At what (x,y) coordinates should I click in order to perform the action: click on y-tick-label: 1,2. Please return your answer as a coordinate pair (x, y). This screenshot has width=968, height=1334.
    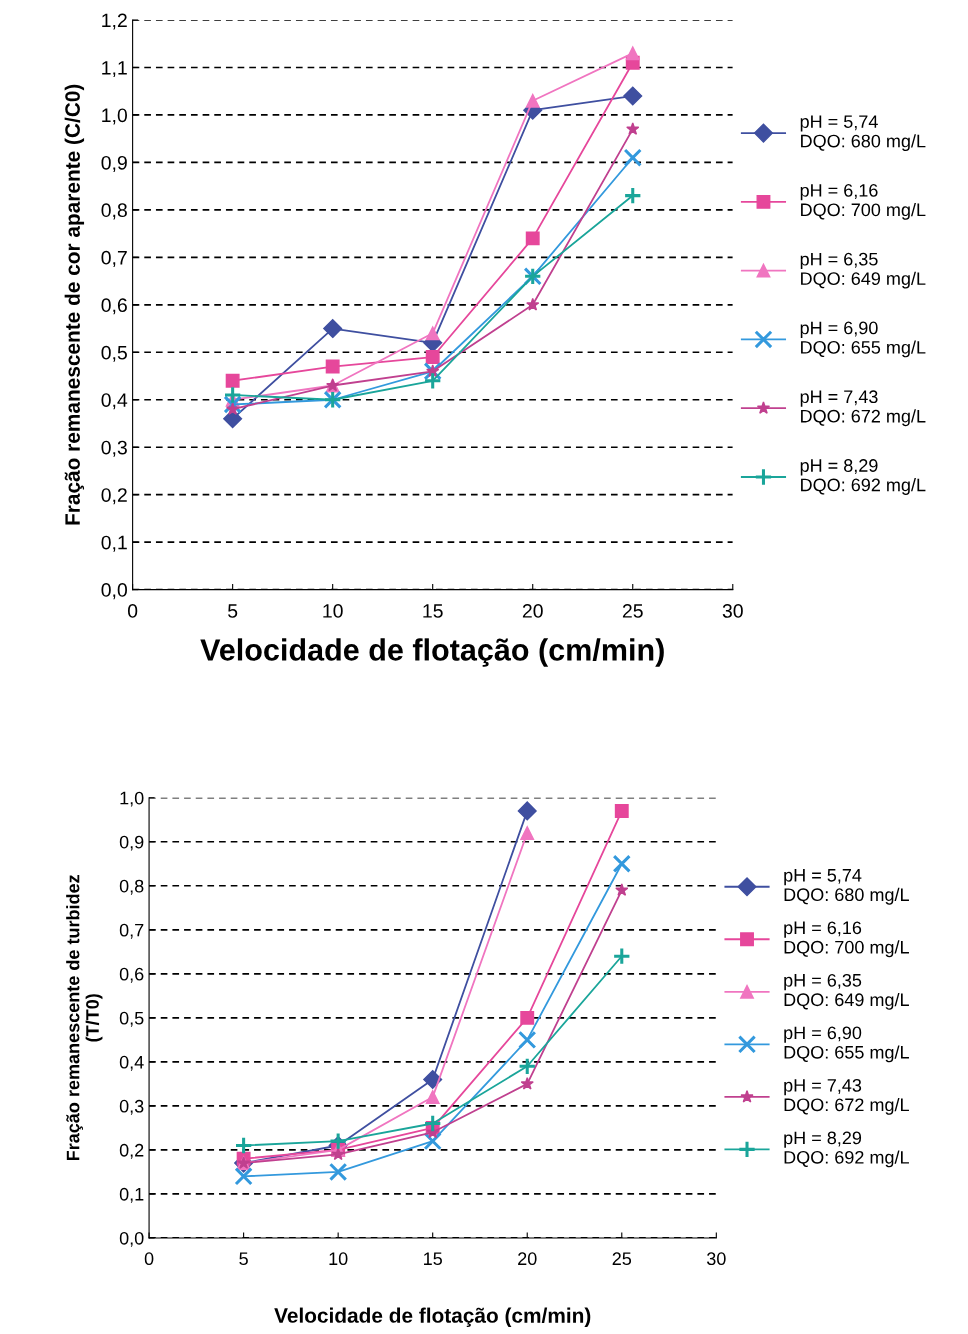
    Looking at the image, I should click on (114, 21).